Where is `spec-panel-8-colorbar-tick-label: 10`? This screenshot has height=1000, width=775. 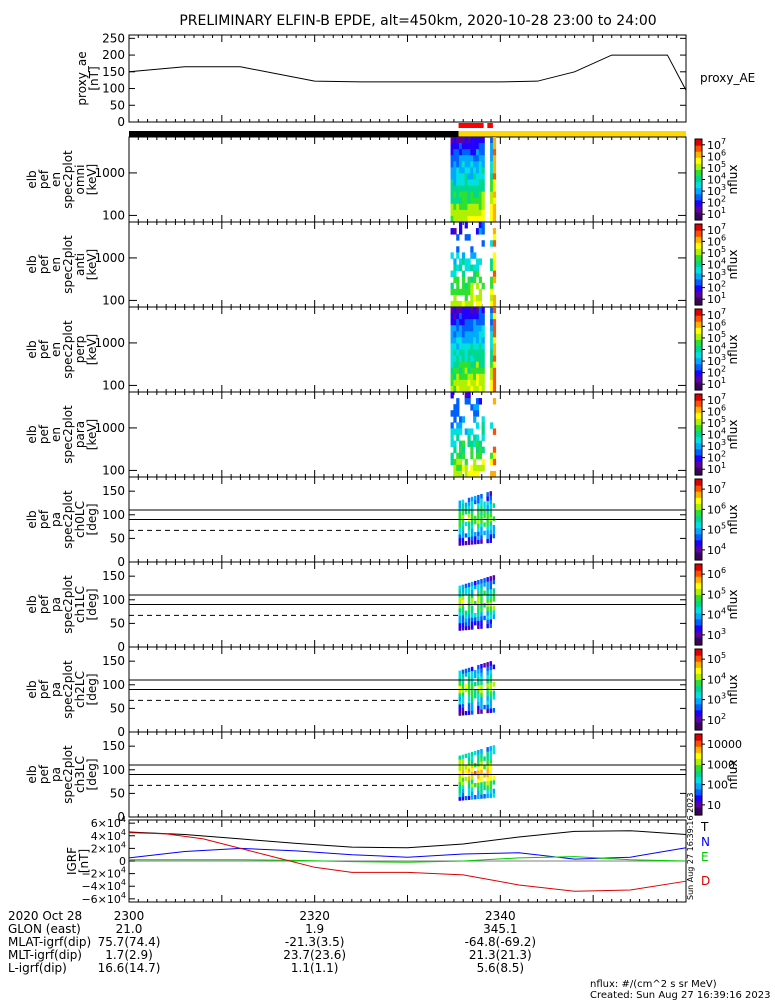
spec-panel-8-colorbar-tick-label: 10 is located at coordinates (714, 805).